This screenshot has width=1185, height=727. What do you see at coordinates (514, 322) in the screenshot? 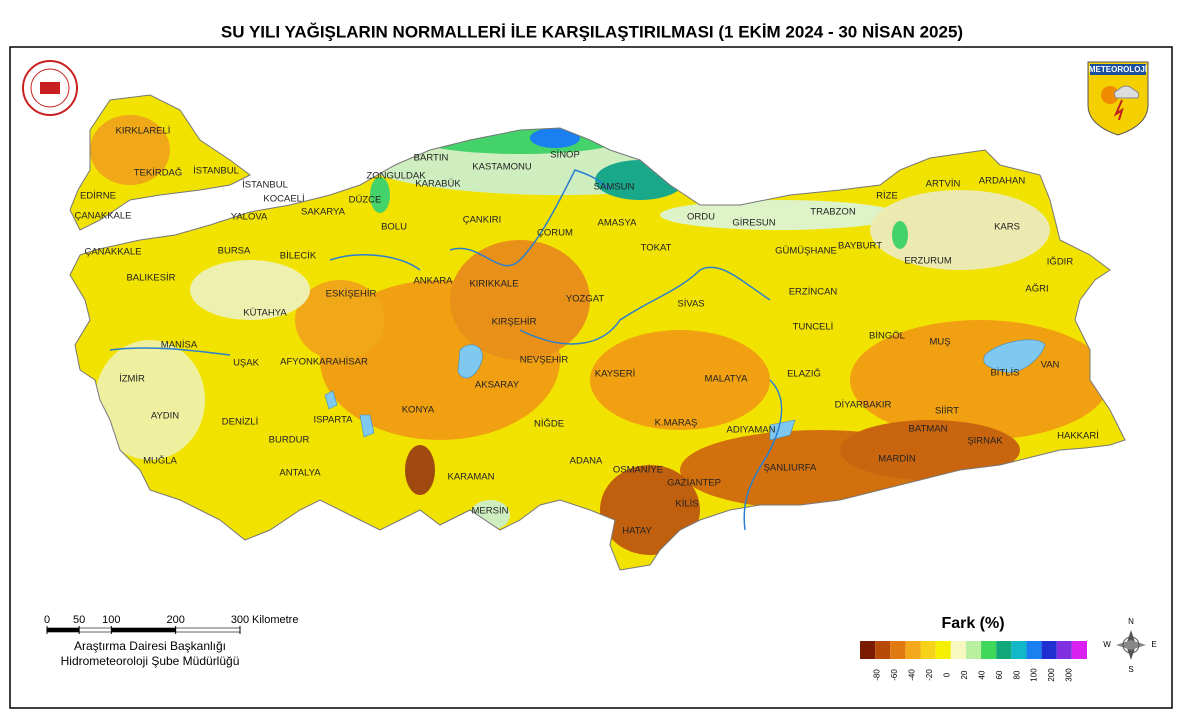
I see `province-label: KIRŞEHİR` at bounding box center [514, 322].